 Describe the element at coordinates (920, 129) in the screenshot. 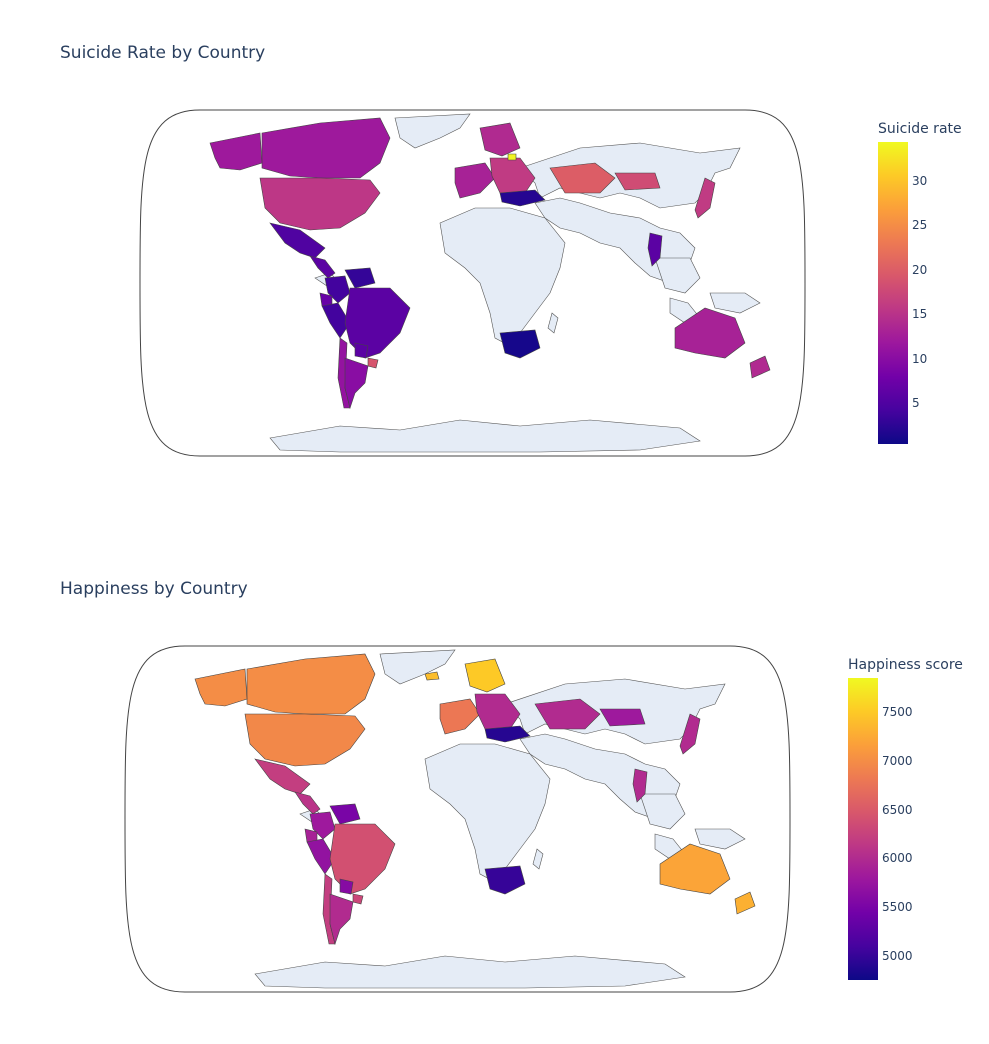

I see `colorbar-title: Suicide rate` at that location.